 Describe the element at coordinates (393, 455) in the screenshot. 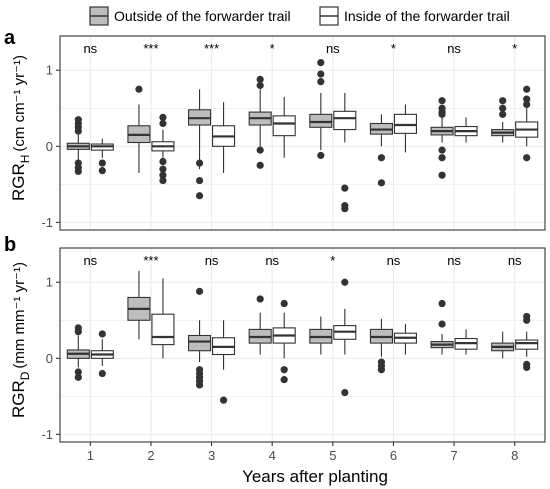

I see `panel-b-xtick-label: 6` at that location.